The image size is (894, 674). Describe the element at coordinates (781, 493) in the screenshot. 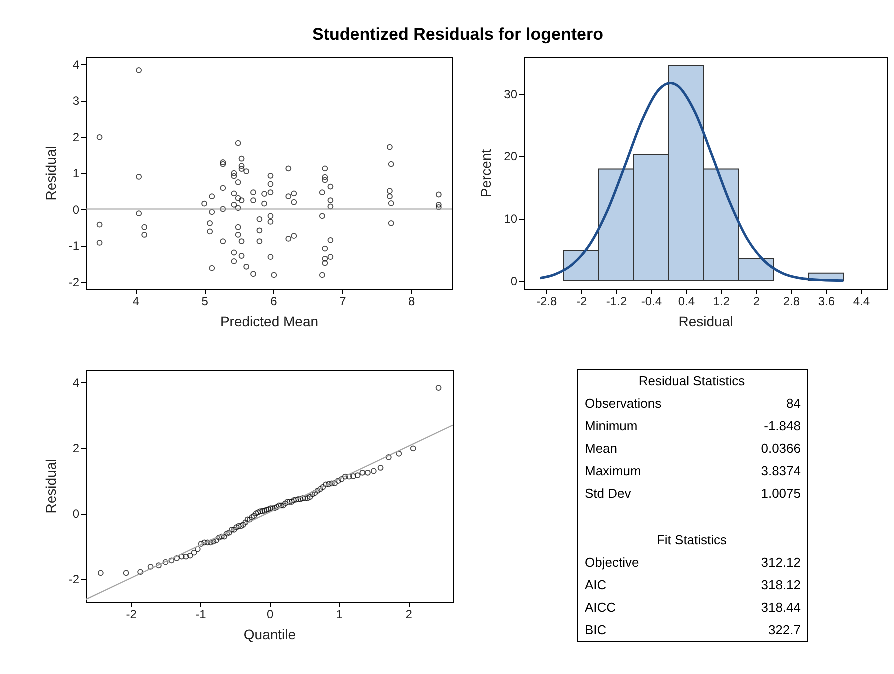

I see `data-label: 1.0075` at that location.